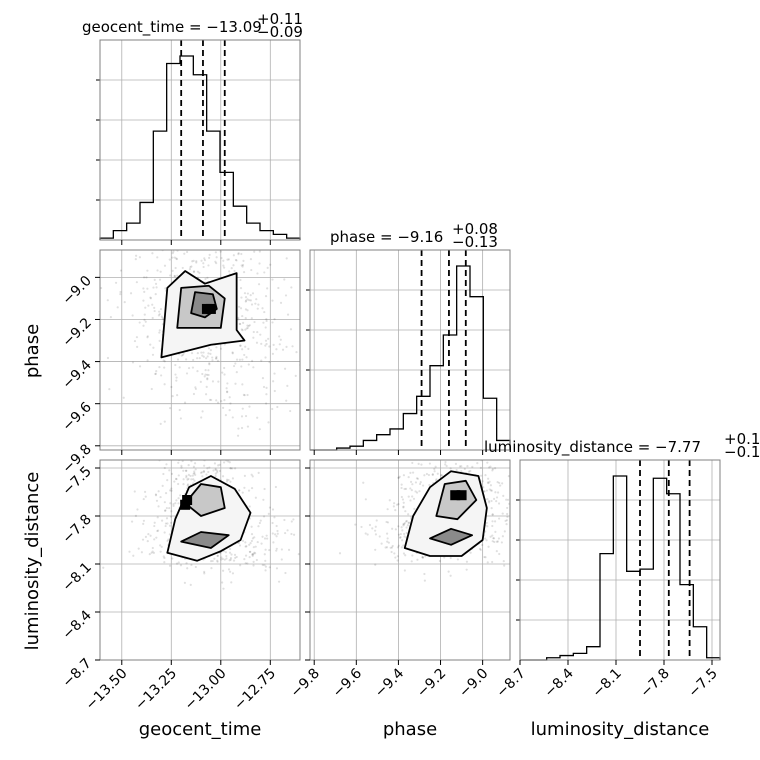 This screenshot has height=760, width=760. I want to click on x-tick-label-luminosity_distance: −8.7, so click(510, 683).